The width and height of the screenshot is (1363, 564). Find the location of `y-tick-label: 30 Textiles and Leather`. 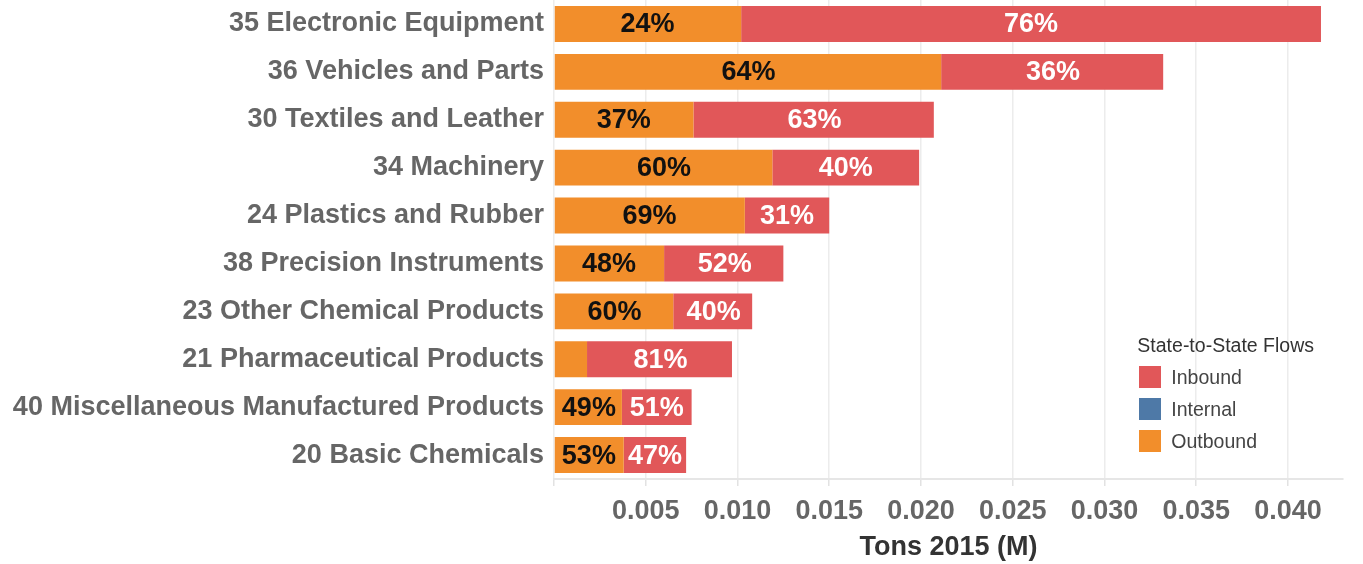

y-tick-label: 30 Textiles and Leather is located at coordinates (396, 118).